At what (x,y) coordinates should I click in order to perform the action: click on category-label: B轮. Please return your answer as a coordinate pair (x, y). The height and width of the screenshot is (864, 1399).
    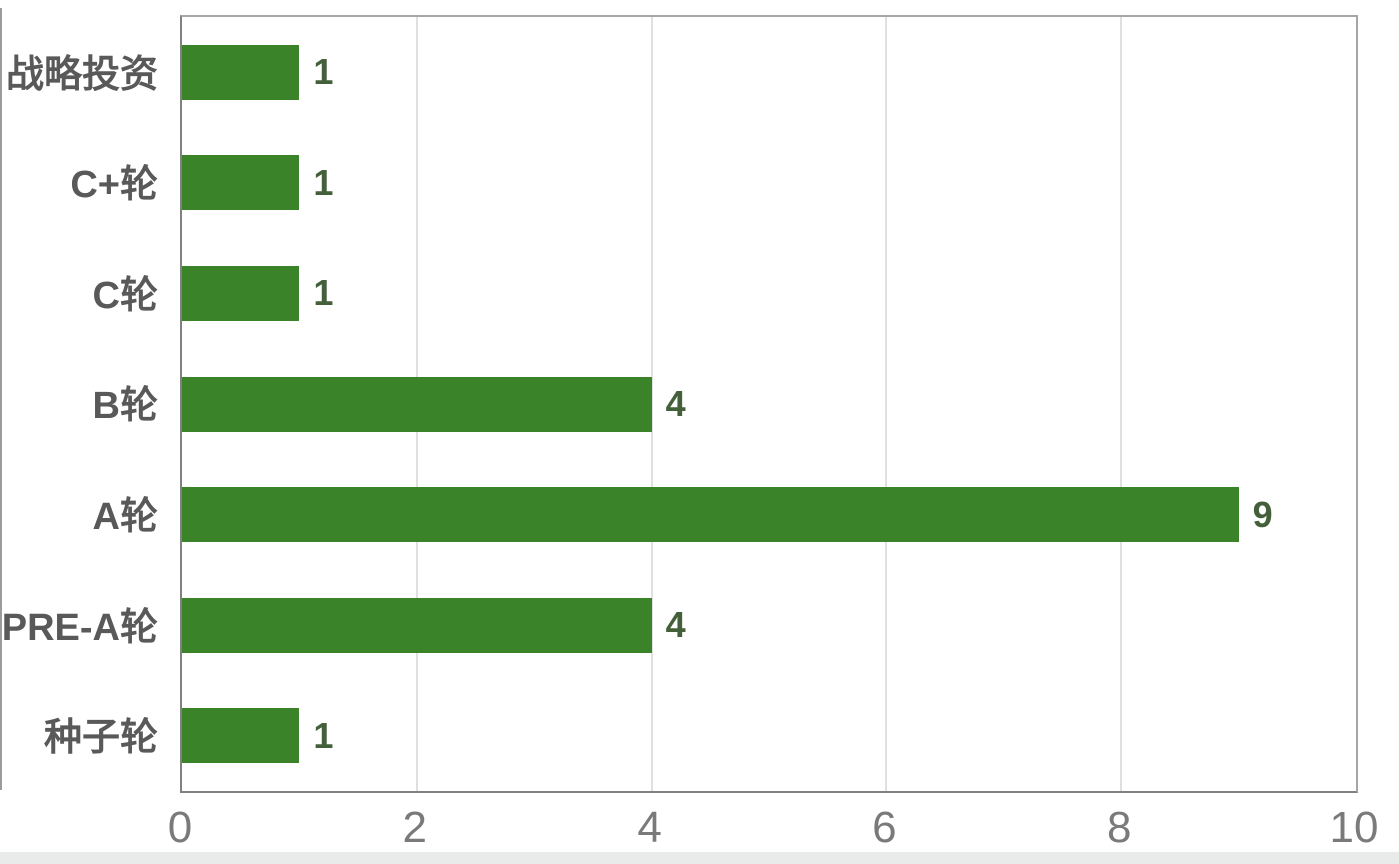
    Looking at the image, I should click on (125, 406).